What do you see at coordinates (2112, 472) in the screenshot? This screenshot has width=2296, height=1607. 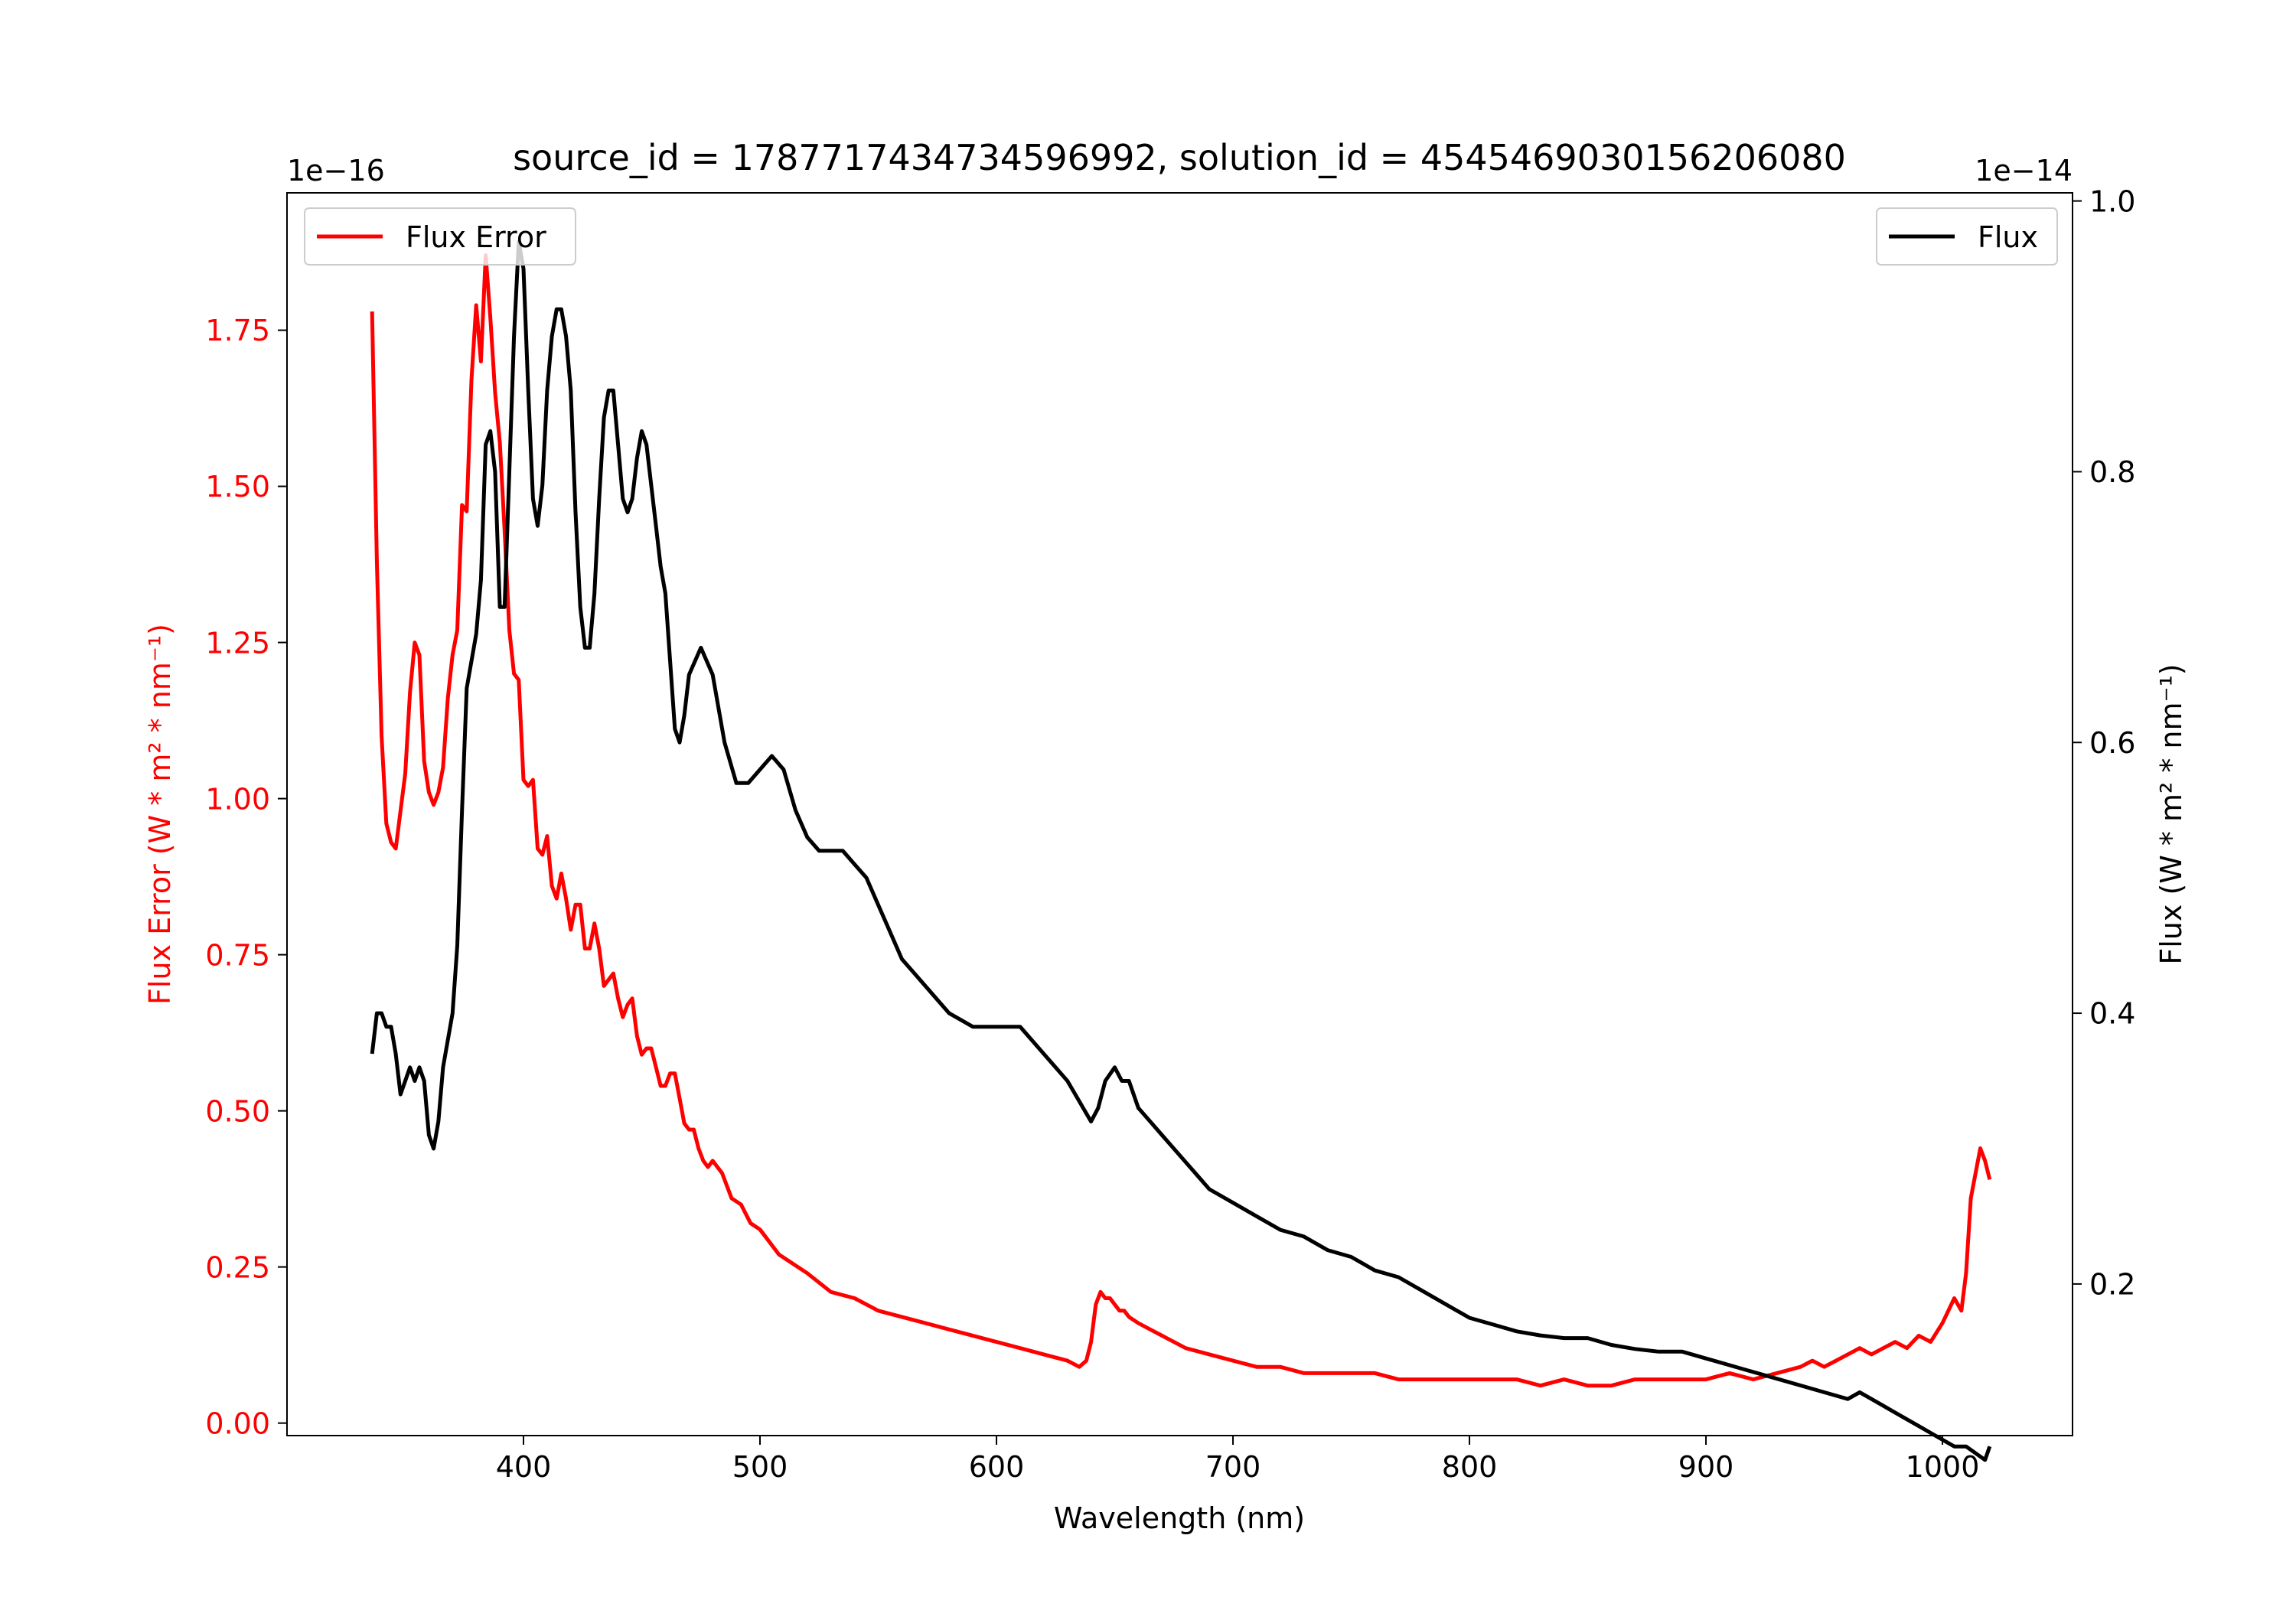 I see `right-y-tick-label: 0.8` at bounding box center [2112, 472].